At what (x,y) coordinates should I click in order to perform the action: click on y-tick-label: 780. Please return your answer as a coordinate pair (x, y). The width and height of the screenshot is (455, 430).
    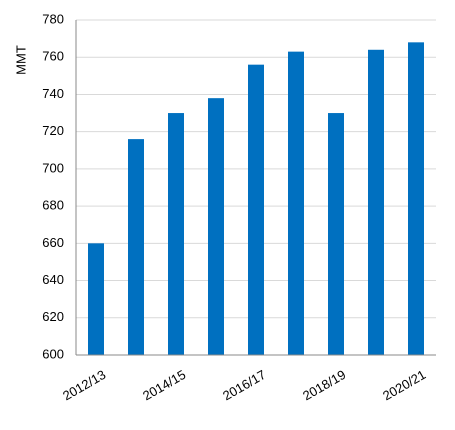
    Looking at the image, I should click on (53, 18).